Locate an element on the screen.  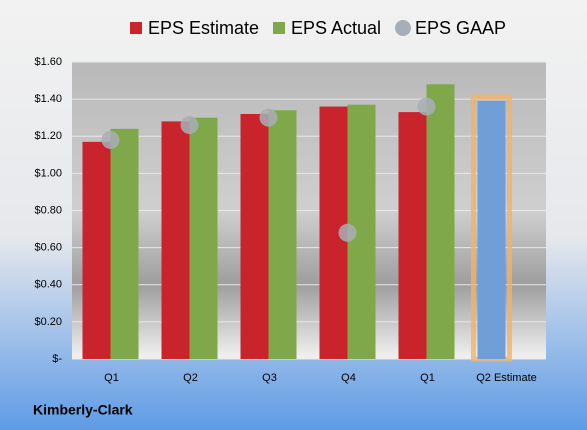
y-tick-label: $1.00 is located at coordinates (48, 173).